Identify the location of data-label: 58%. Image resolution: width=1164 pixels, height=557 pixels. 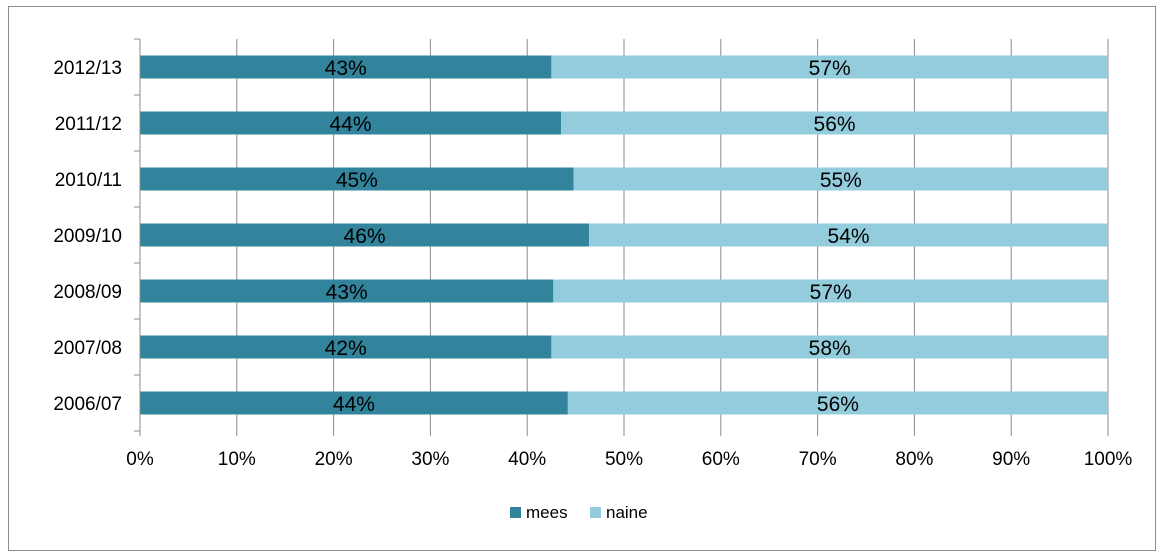
(830, 348).